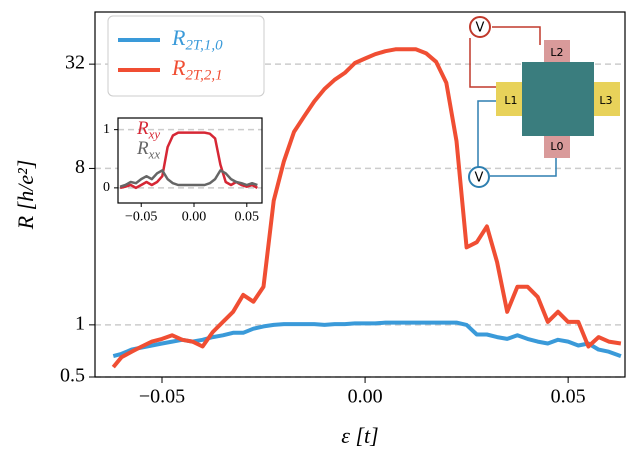  I want to click on contact-label: L2, so click(556, 52).